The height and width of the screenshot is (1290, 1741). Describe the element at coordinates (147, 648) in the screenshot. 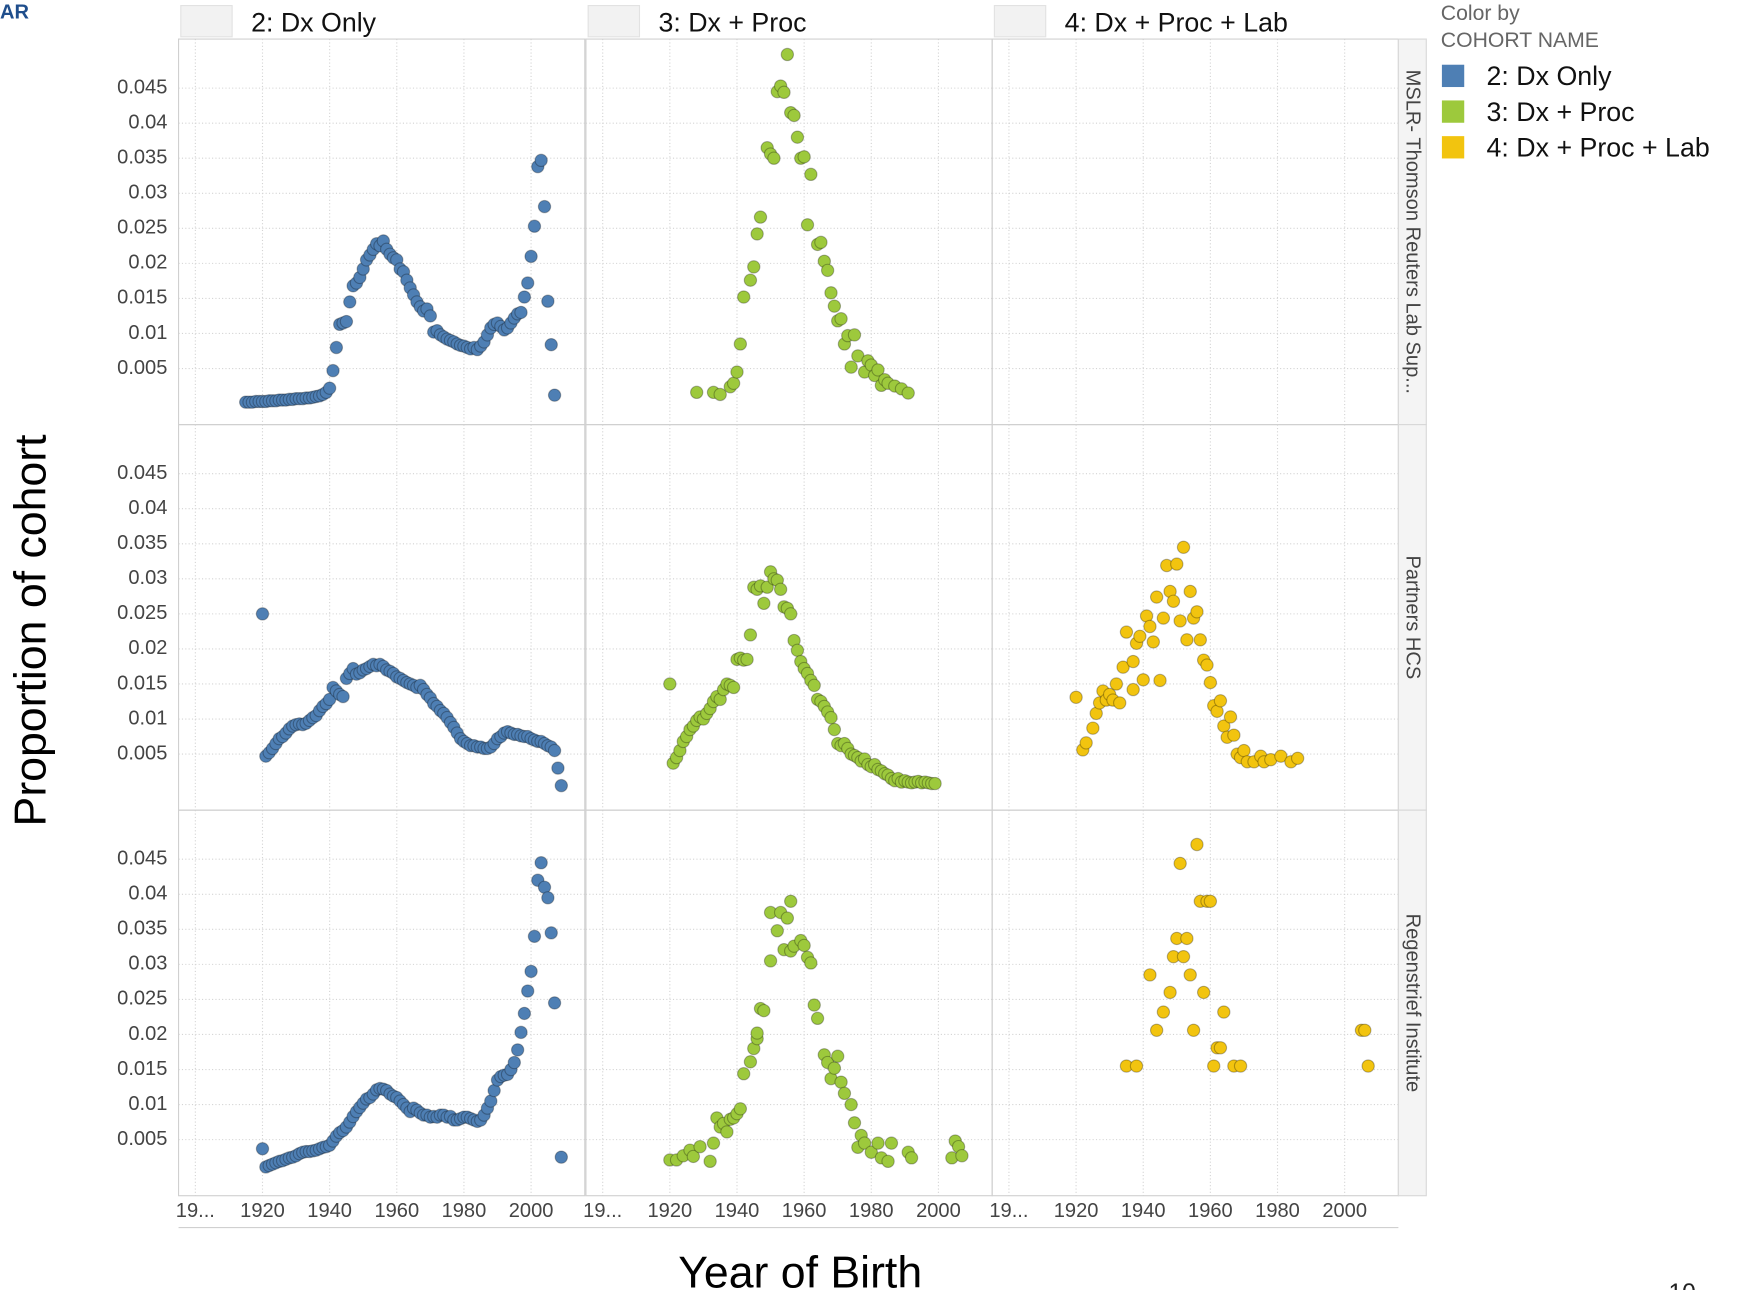

I see `y-tick-label: 0.02` at that location.